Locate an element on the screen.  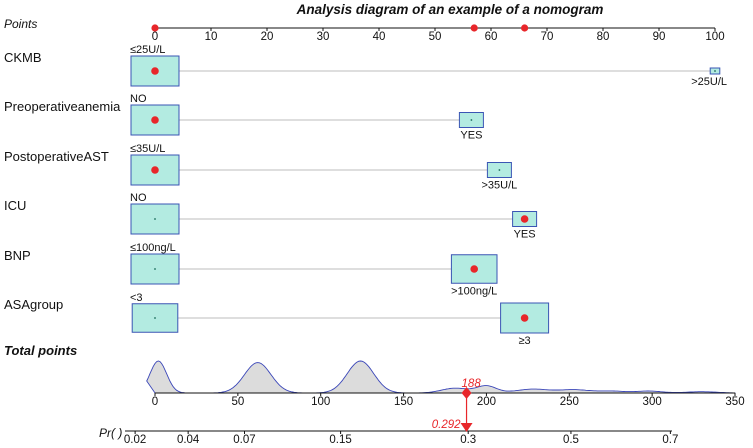
points-tick-label: 50 is located at coordinates (435, 37).